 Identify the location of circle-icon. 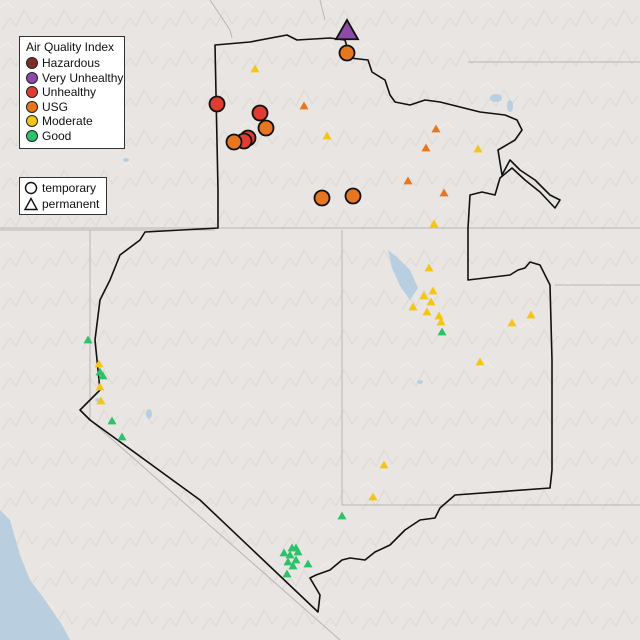
(31, 188).